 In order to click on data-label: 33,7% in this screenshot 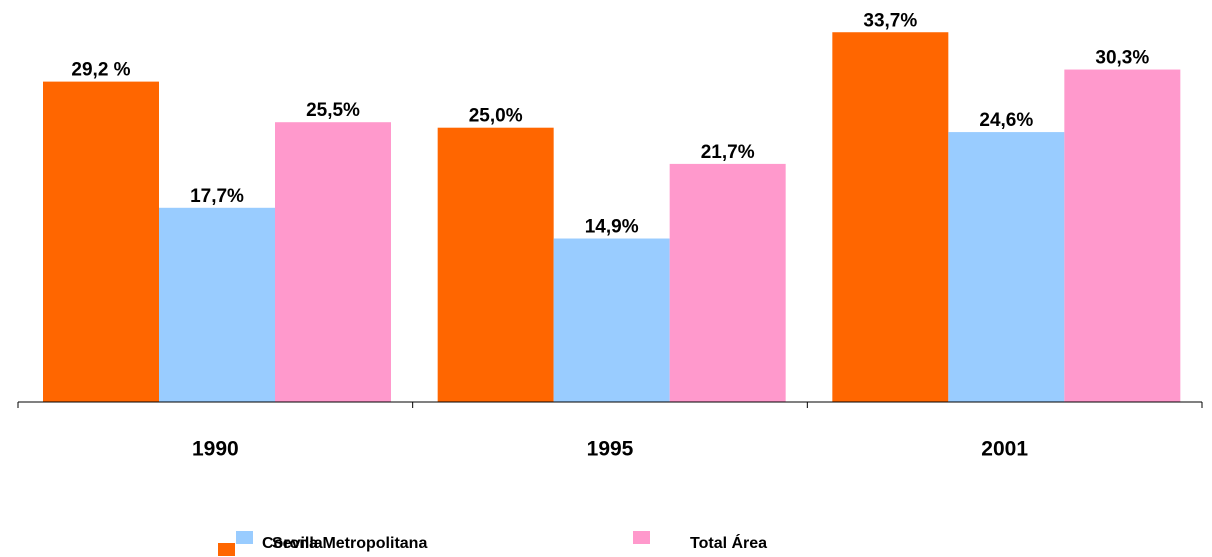, I will do `click(890, 20)`.